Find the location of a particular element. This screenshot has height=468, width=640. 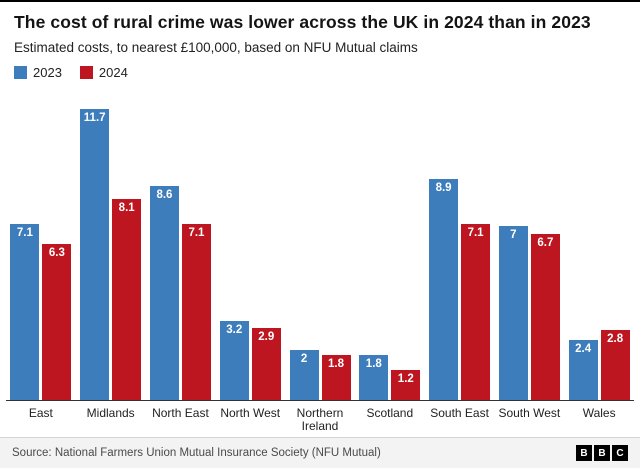

bar-2024-south-east: 7.1 is located at coordinates (476, 311).